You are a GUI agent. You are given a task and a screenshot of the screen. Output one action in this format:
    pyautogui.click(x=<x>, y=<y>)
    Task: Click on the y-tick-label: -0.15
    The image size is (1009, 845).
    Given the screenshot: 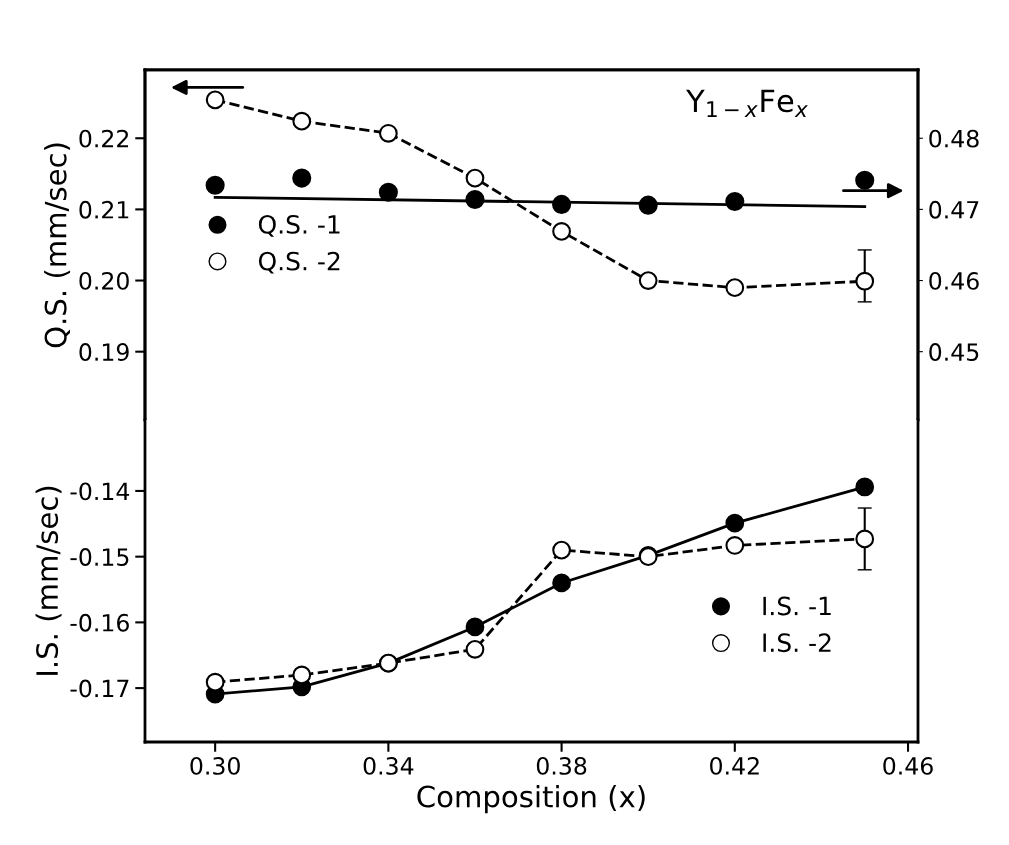 What is the action you would take?
    pyautogui.click(x=99, y=557)
    